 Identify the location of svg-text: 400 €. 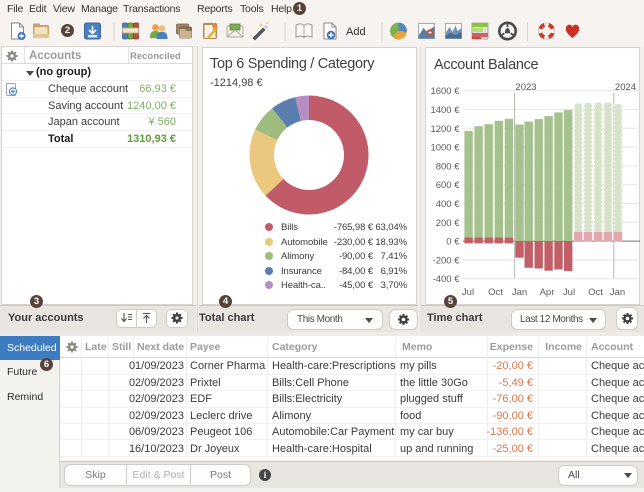
(448, 204).